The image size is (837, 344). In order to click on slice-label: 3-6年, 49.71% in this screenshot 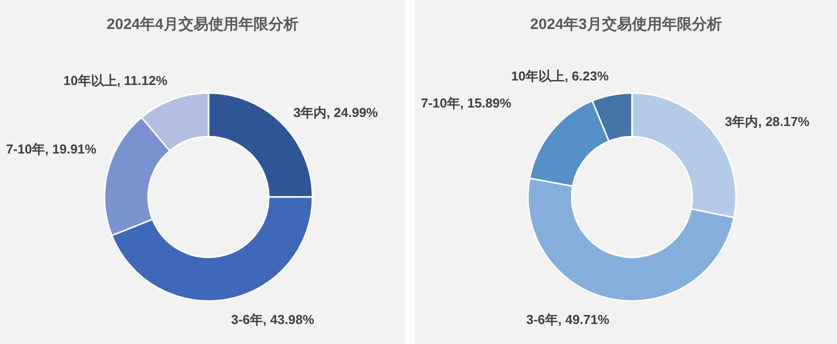, I will do `click(568, 319)`.